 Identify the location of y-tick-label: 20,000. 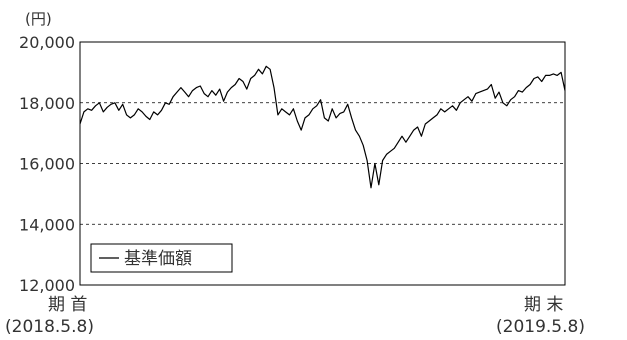
(47, 42).